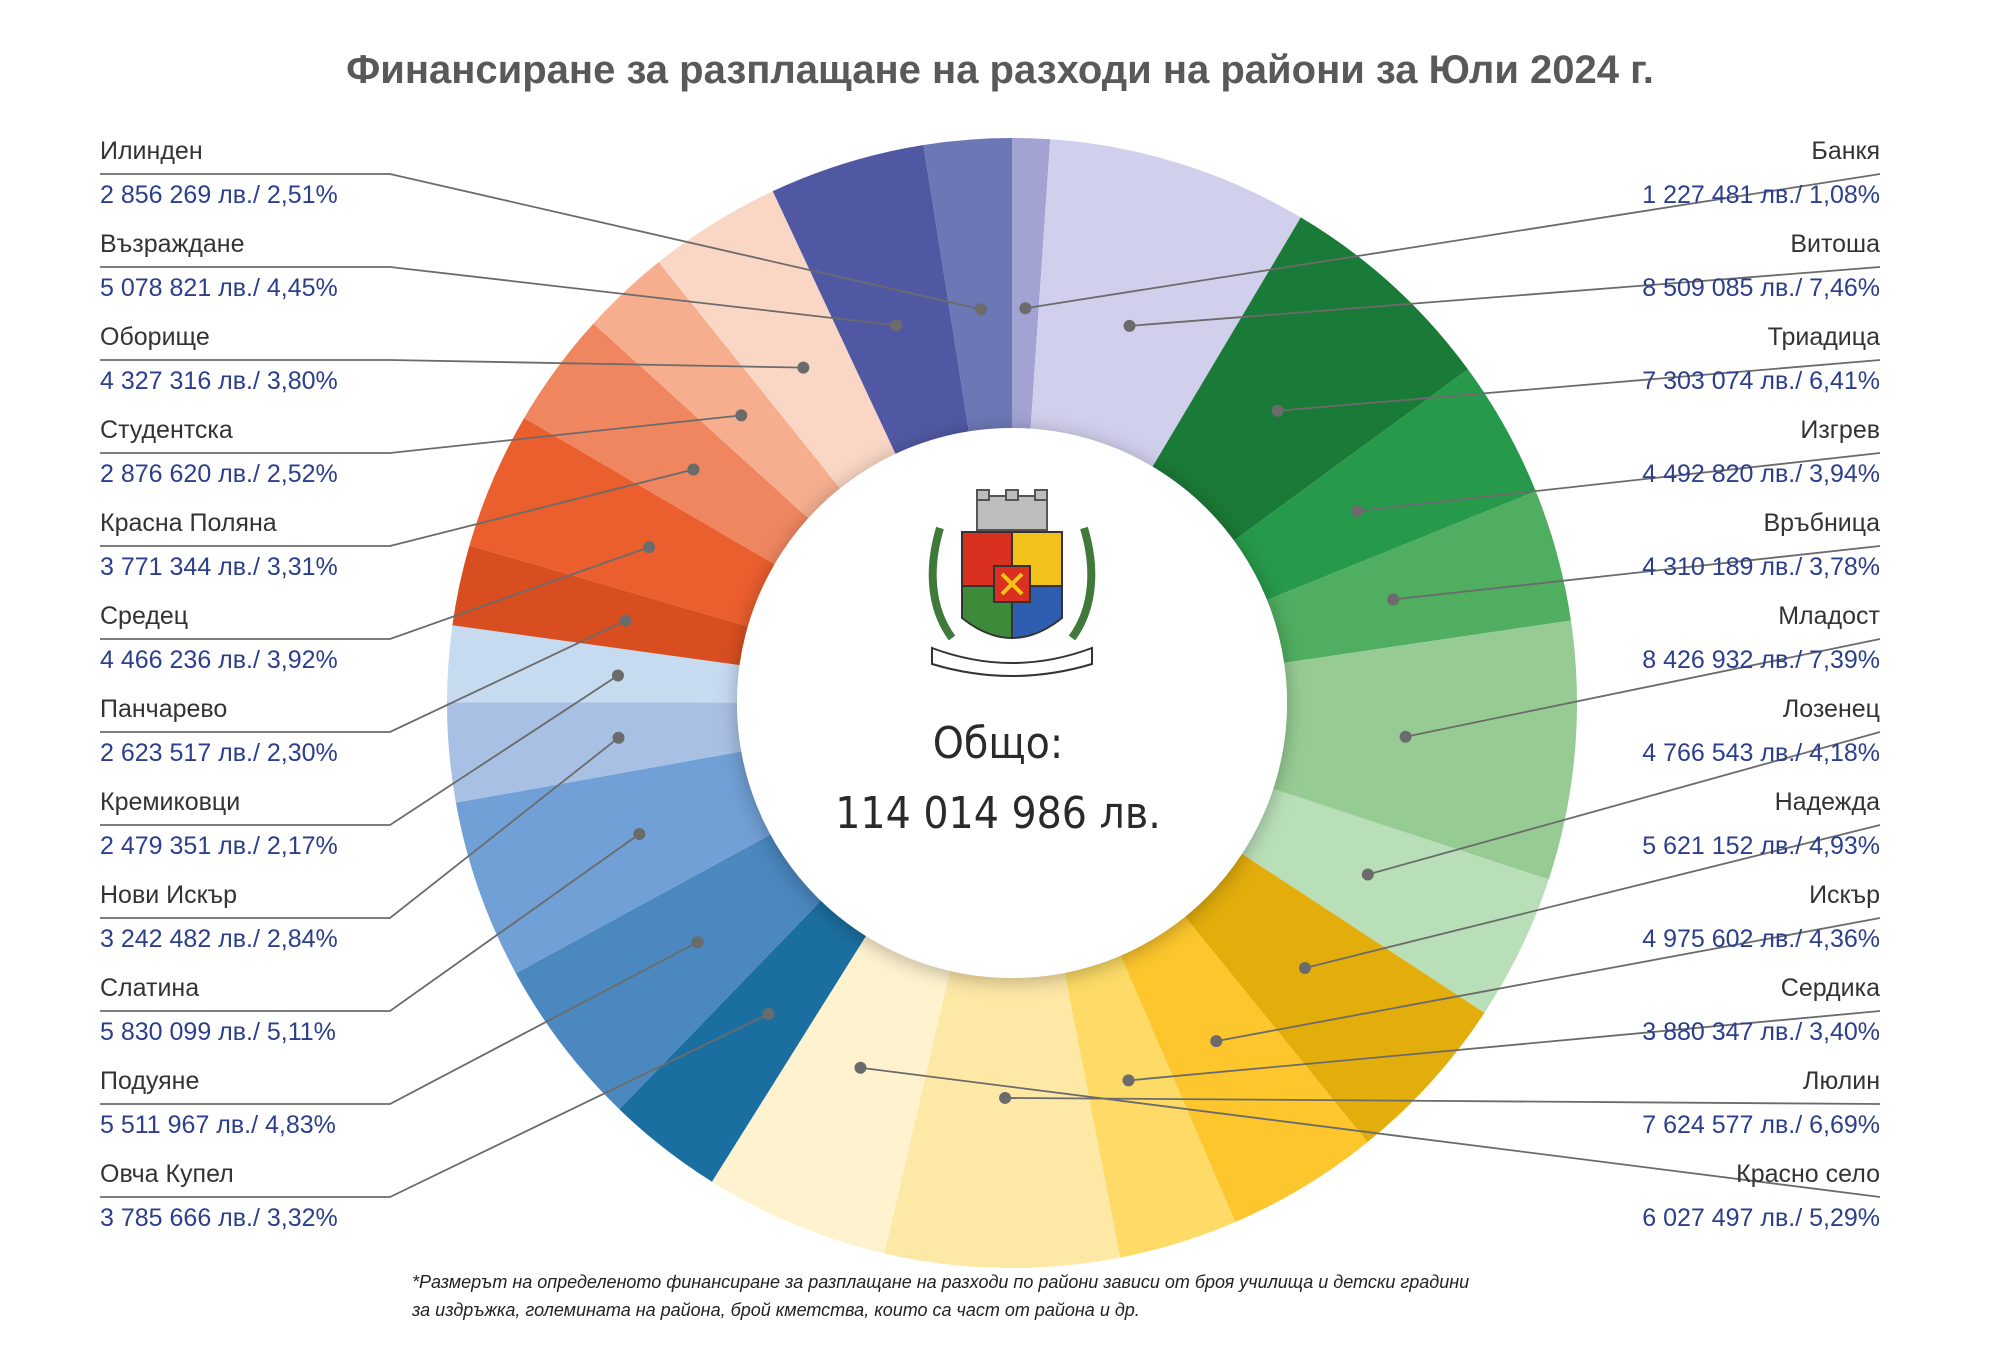 The width and height of the screenshot is (2000, 1360). What do you see at coordinates (1844, 895) in the screenshot?
I see `legend-name: Искър` at bounding box center [1844, 895].